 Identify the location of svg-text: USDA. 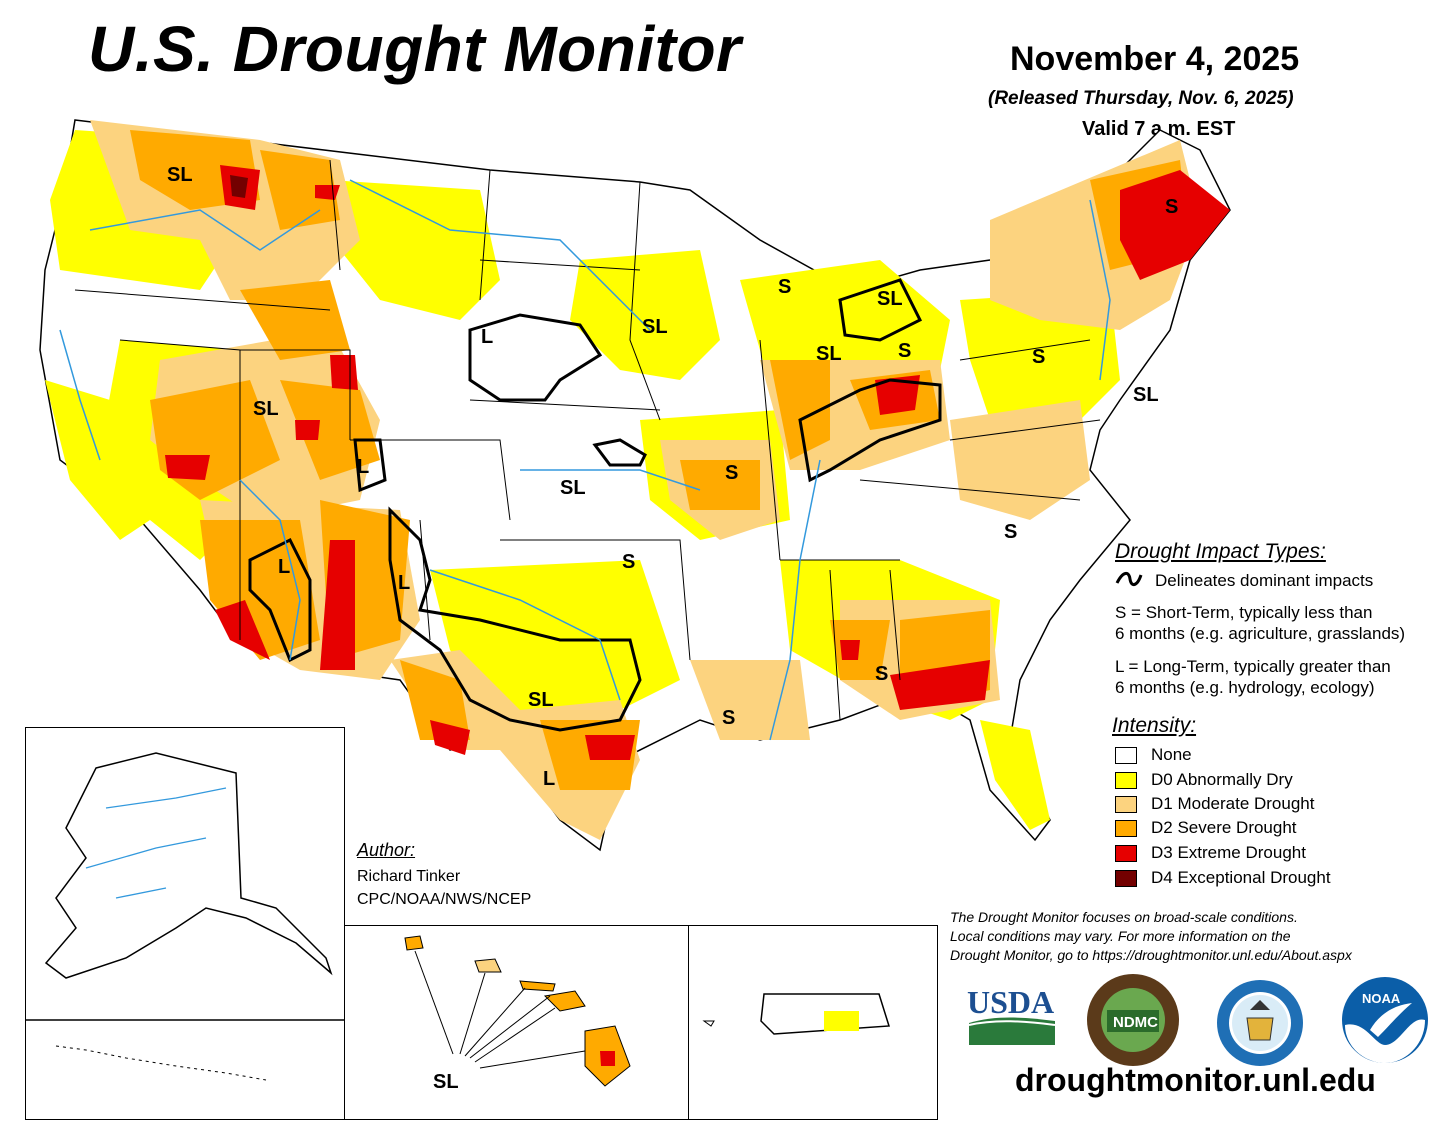
(1010, 1002).